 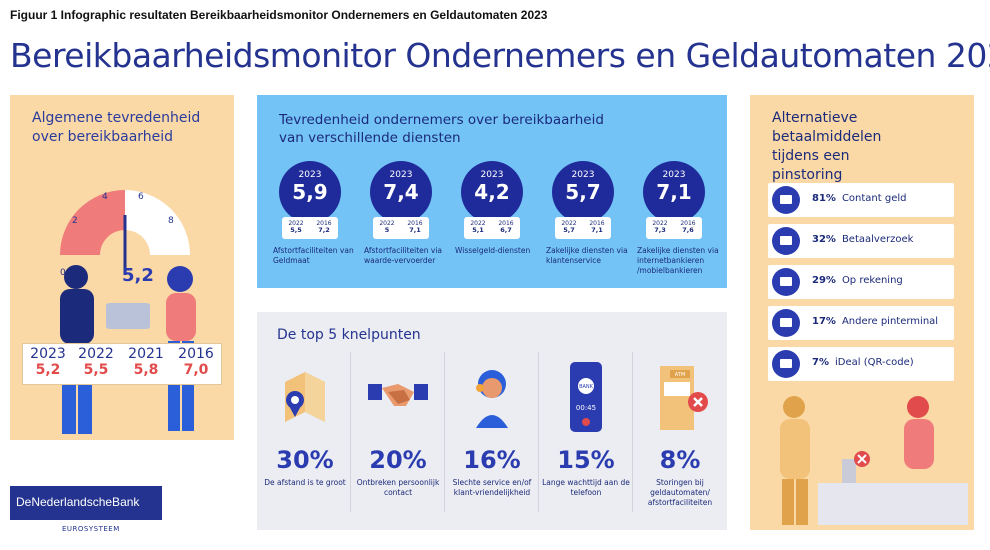 What do you see at coordinates (786, 282) in the screenshot?
I see `invoice-icon` at bounding box center [786, 282].